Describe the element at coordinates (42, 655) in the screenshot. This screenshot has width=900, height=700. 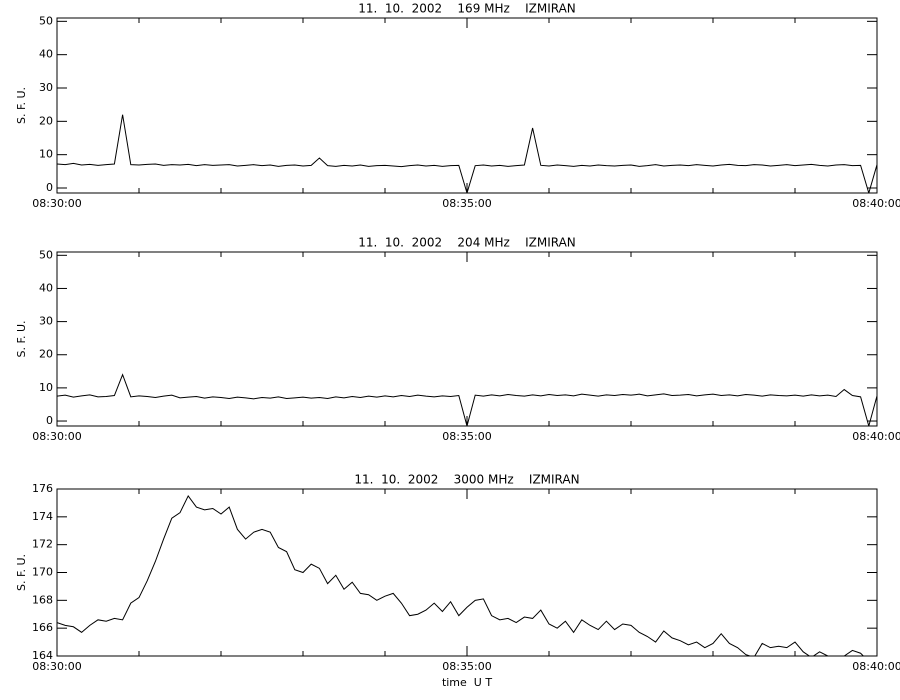
I see `y-tick-label: 164` at that location.